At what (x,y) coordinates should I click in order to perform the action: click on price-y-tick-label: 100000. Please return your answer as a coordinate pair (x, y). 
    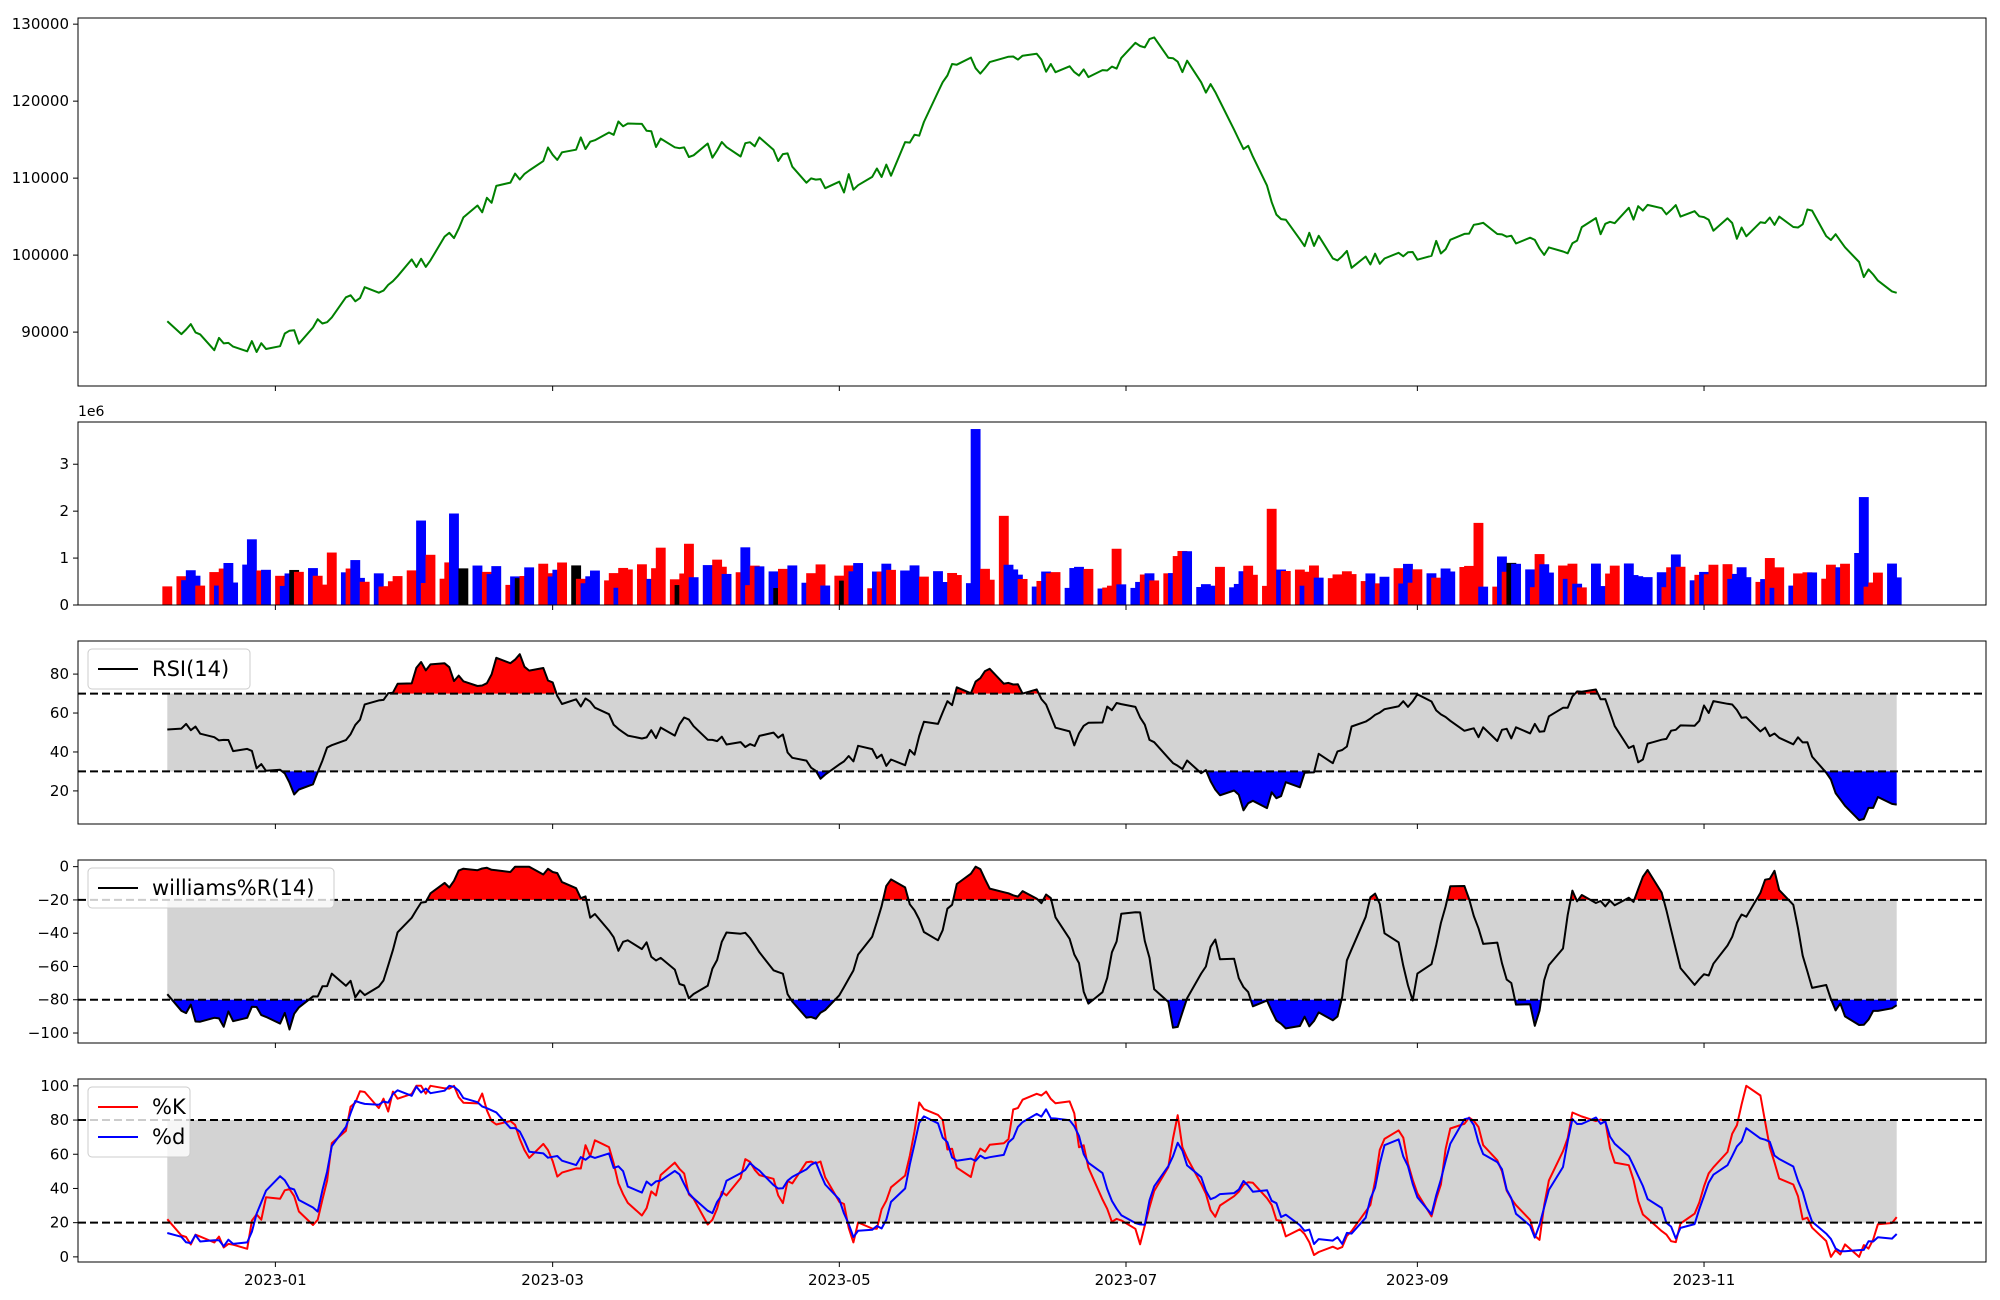
    Looking at the image, I should click on (40, 255).